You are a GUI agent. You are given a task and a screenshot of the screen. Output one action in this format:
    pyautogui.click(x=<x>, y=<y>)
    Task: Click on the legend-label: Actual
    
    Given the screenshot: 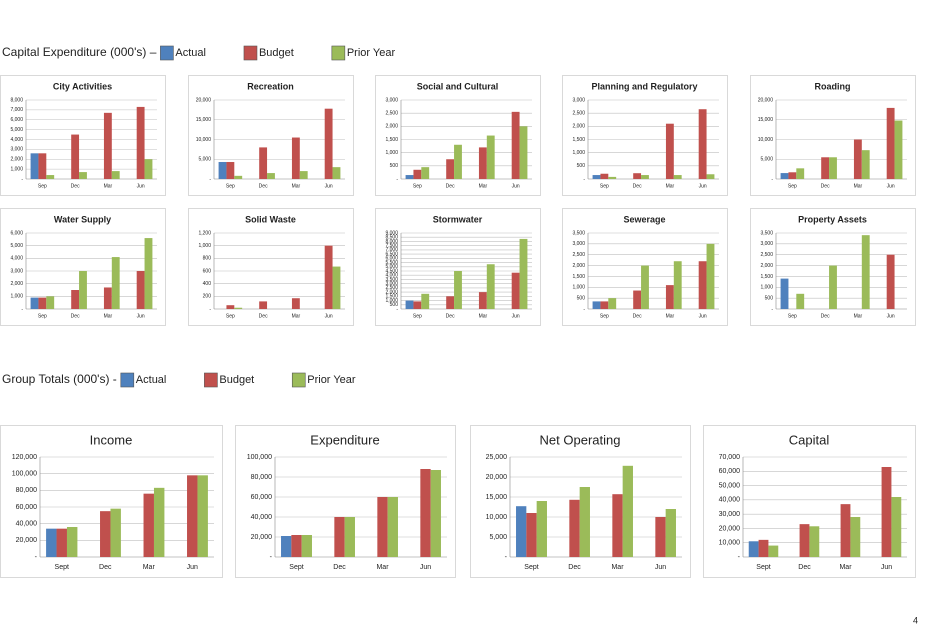 What is the action you would take?
    pyautogui.click(x=190, y=53)
    